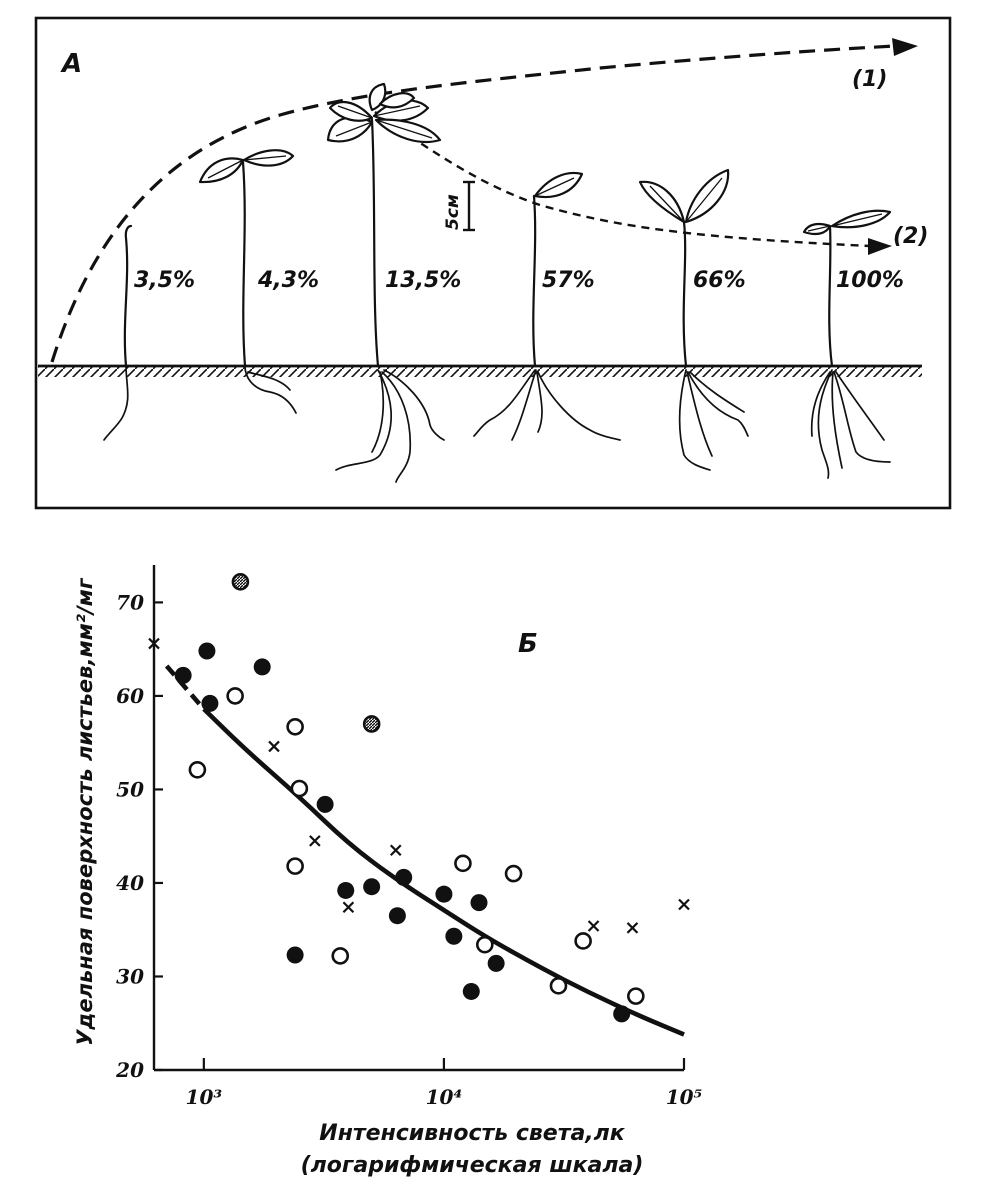 The height and width of the screenshot is (1195, 990). What do you see at coordinates (129, 1070) in the screenshot?
I see `y-tick-label: 20` at bounding box center [129, 1070].